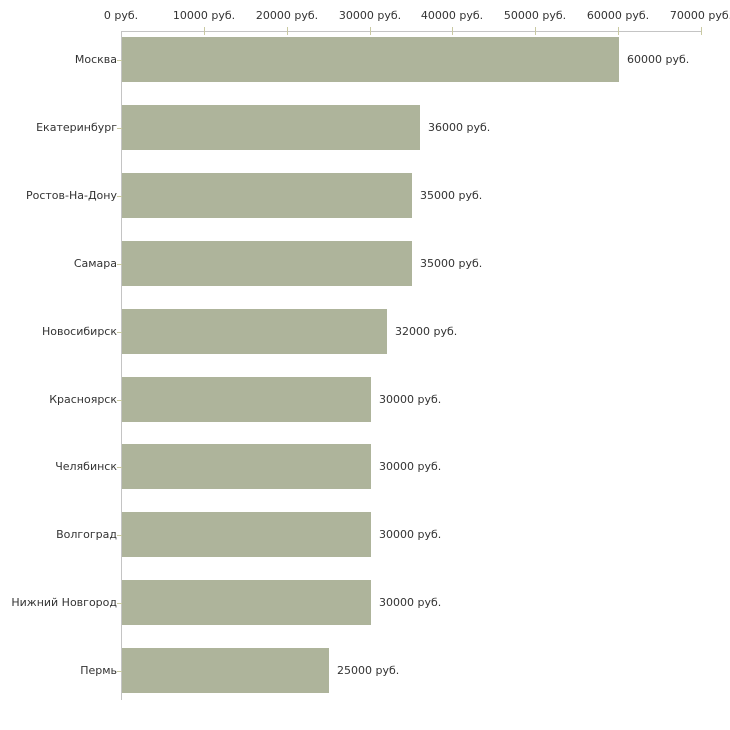 Image resolution: width=730 pixels, height=730 pixels. I want to click on value-label: 32000 руб., so click(426, 331).